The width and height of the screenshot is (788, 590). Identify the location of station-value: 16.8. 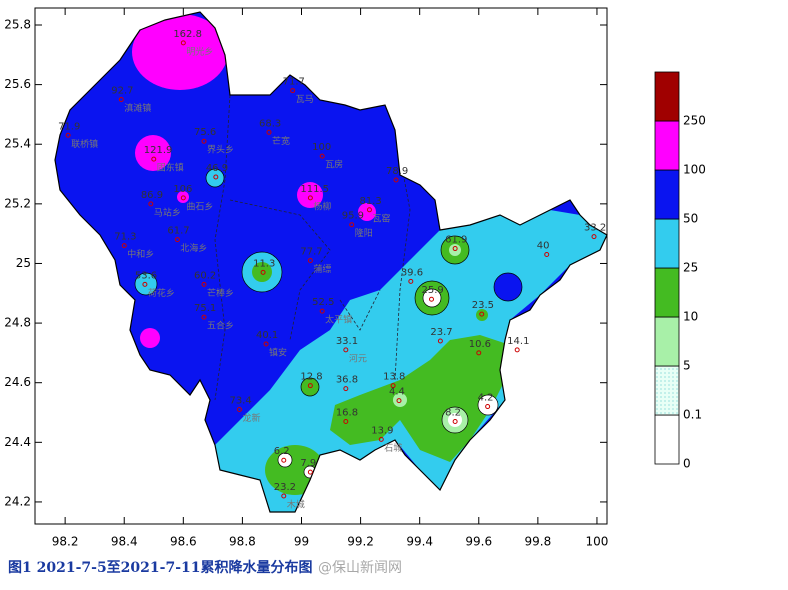
(347, 412).